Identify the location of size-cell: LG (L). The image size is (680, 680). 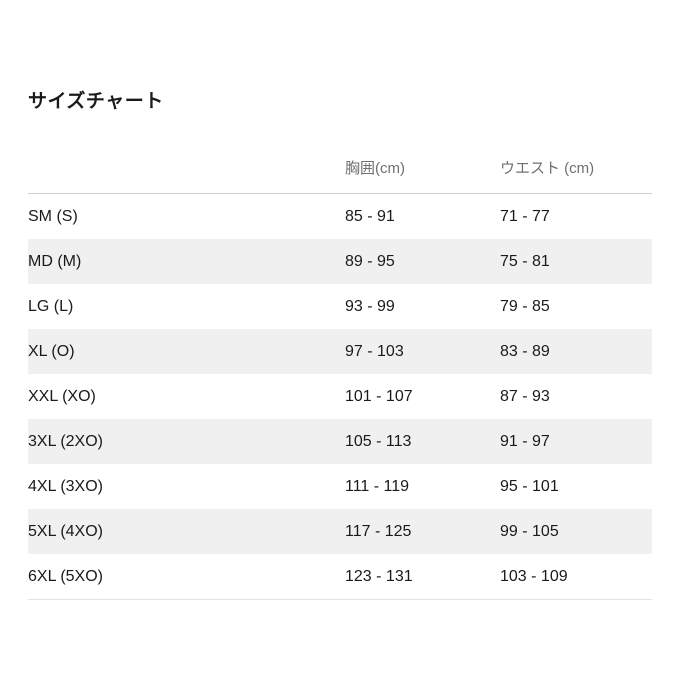
(51, 306).